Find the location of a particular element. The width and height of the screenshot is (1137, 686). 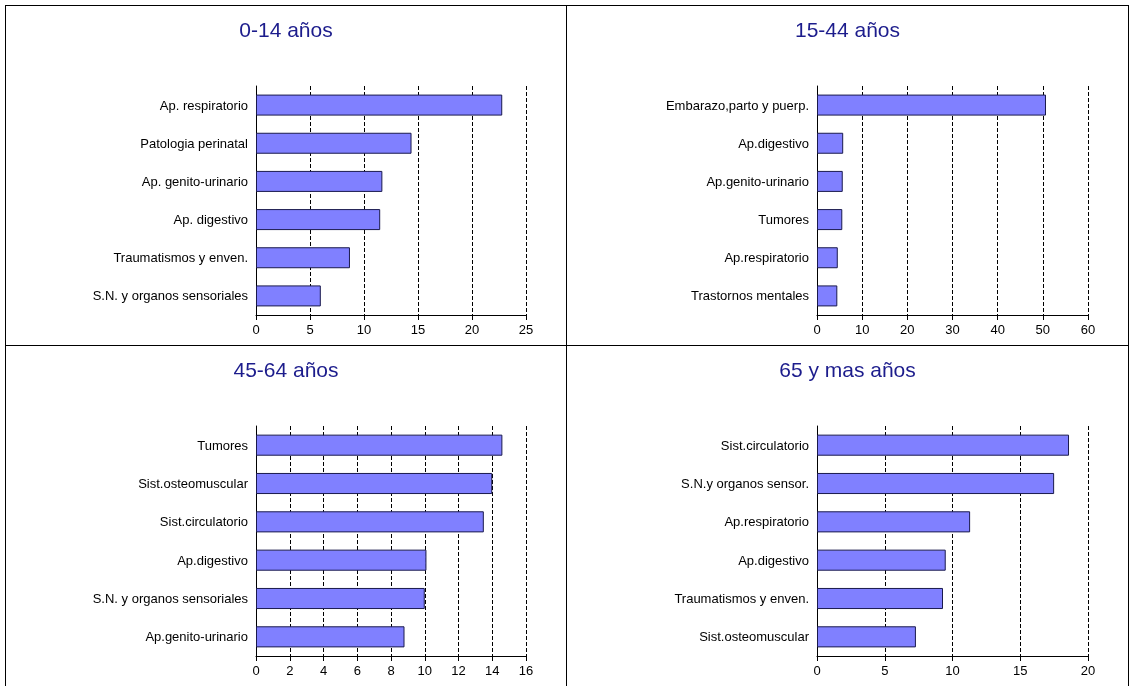

x-tick-label: 30 is located at coordinates (952, 329).